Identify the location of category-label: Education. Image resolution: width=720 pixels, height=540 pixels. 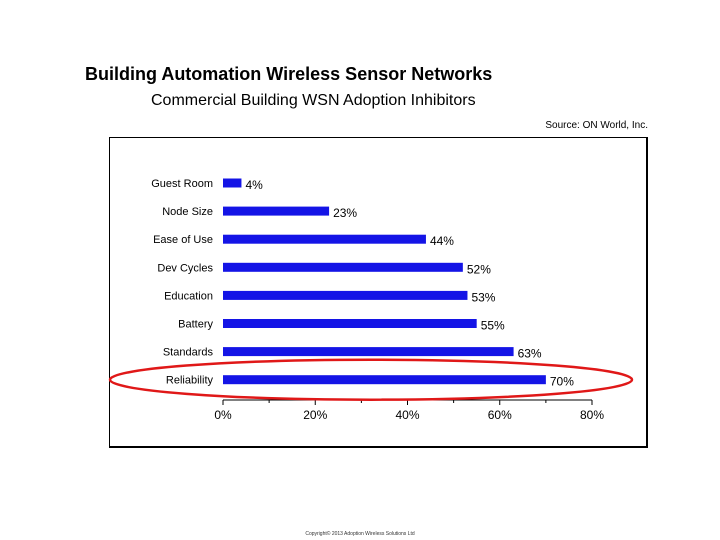
(188, 296).